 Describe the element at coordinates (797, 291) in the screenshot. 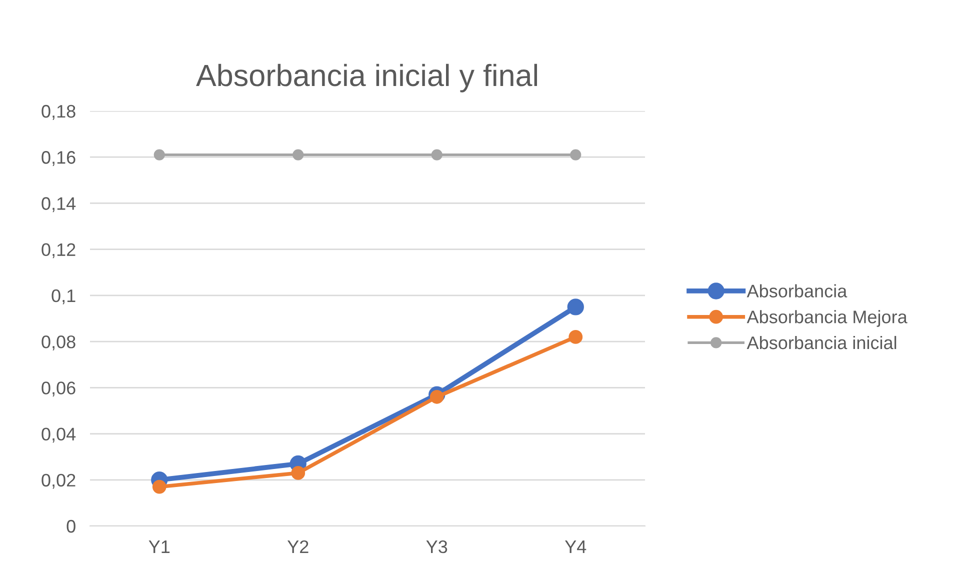

I see `legend-label: Absorbancia` at that location.